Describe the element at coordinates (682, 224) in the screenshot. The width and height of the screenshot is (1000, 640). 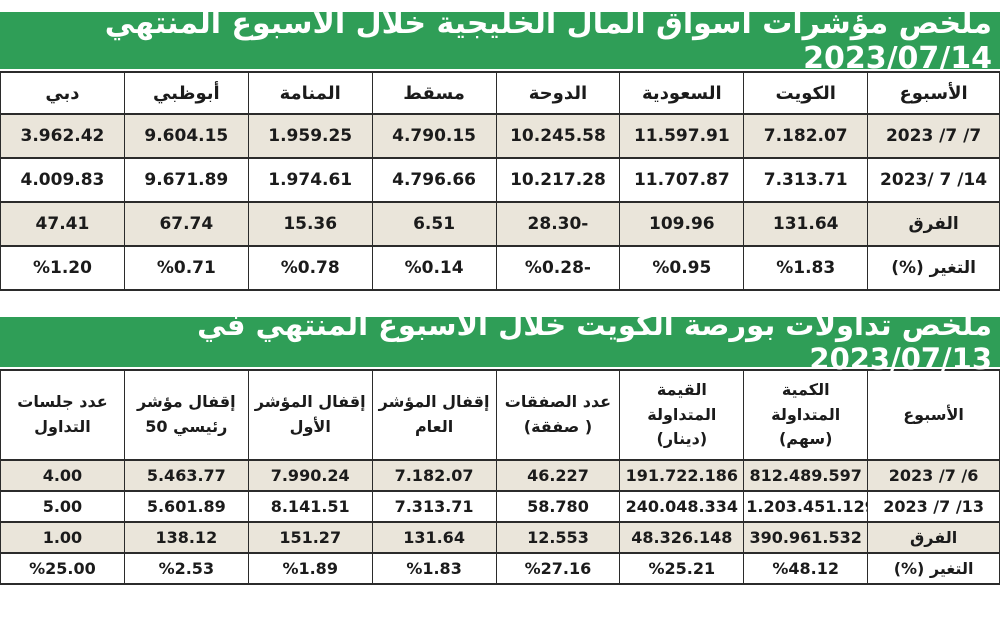
I see `value-cell: 109.96` at that location.